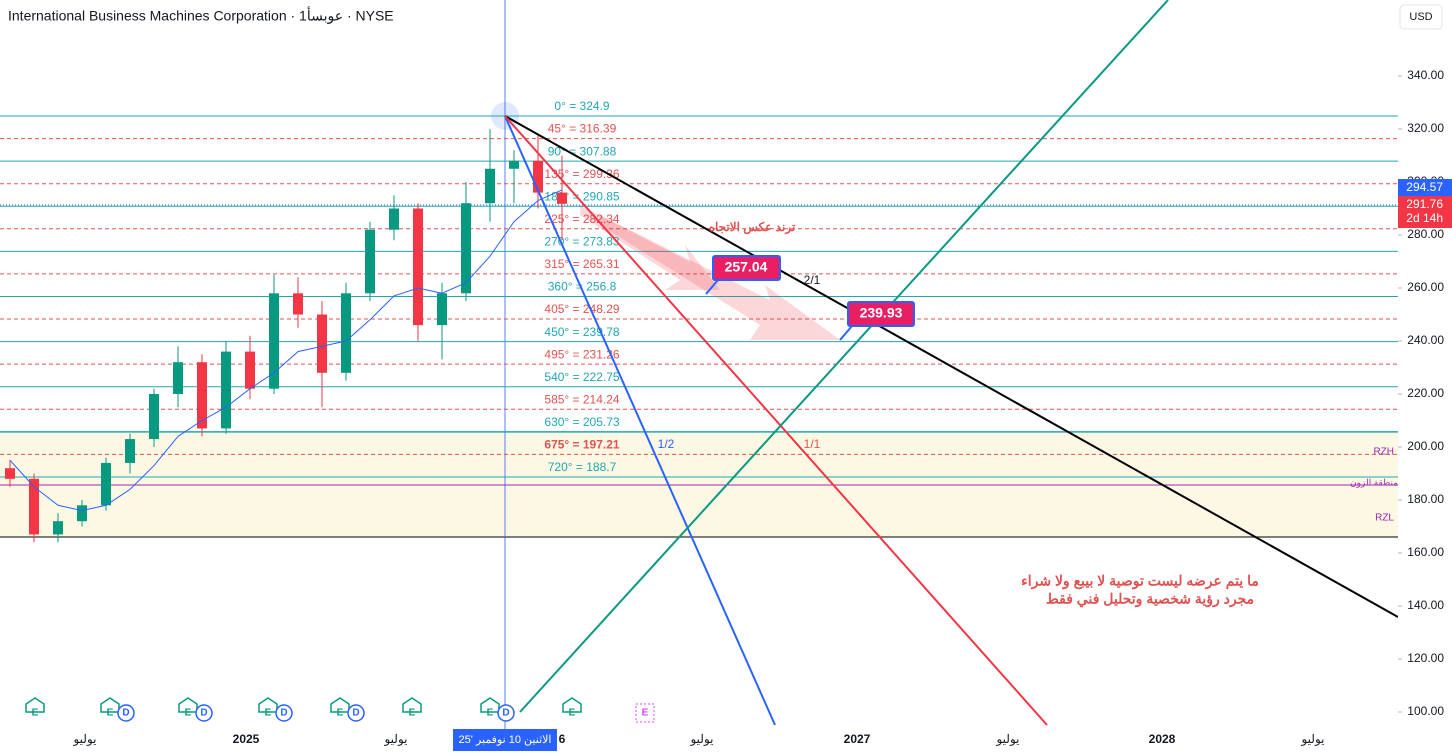 This screenshot has width=1452, height=754. Describe the element at coordinates (812, 280) in the screenshot. I see `annotation: 2/1` at that location.